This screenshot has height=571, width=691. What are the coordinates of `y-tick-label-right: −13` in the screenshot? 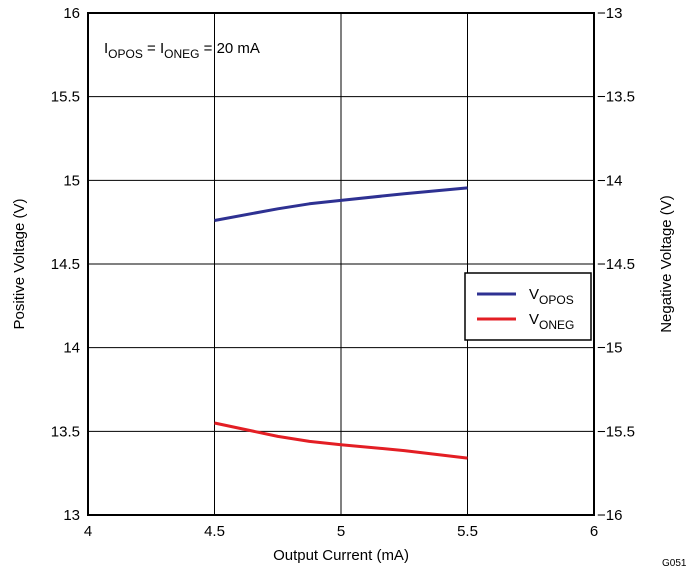 It's located at (609, 13).